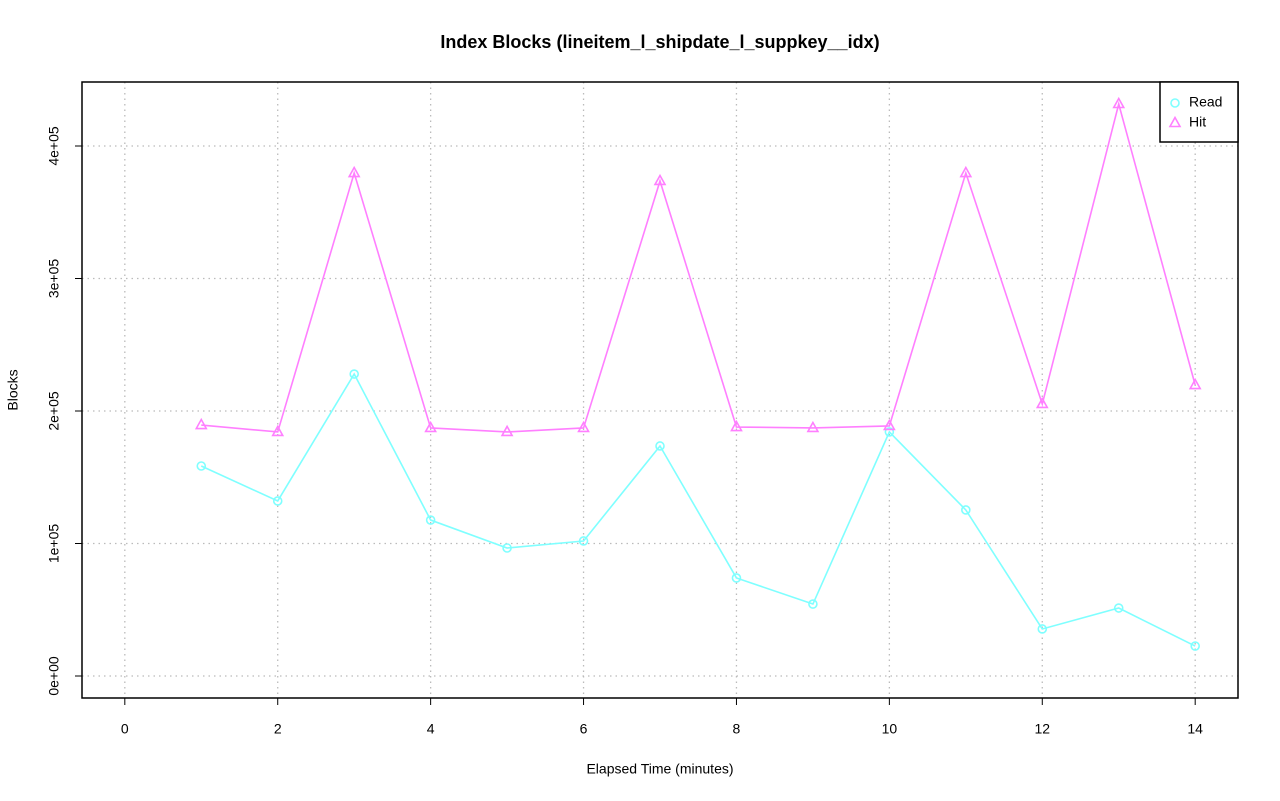  Describe the element at coordinates (431, 729) in the screenshot. I see `x-tick-label: 4` at that location.